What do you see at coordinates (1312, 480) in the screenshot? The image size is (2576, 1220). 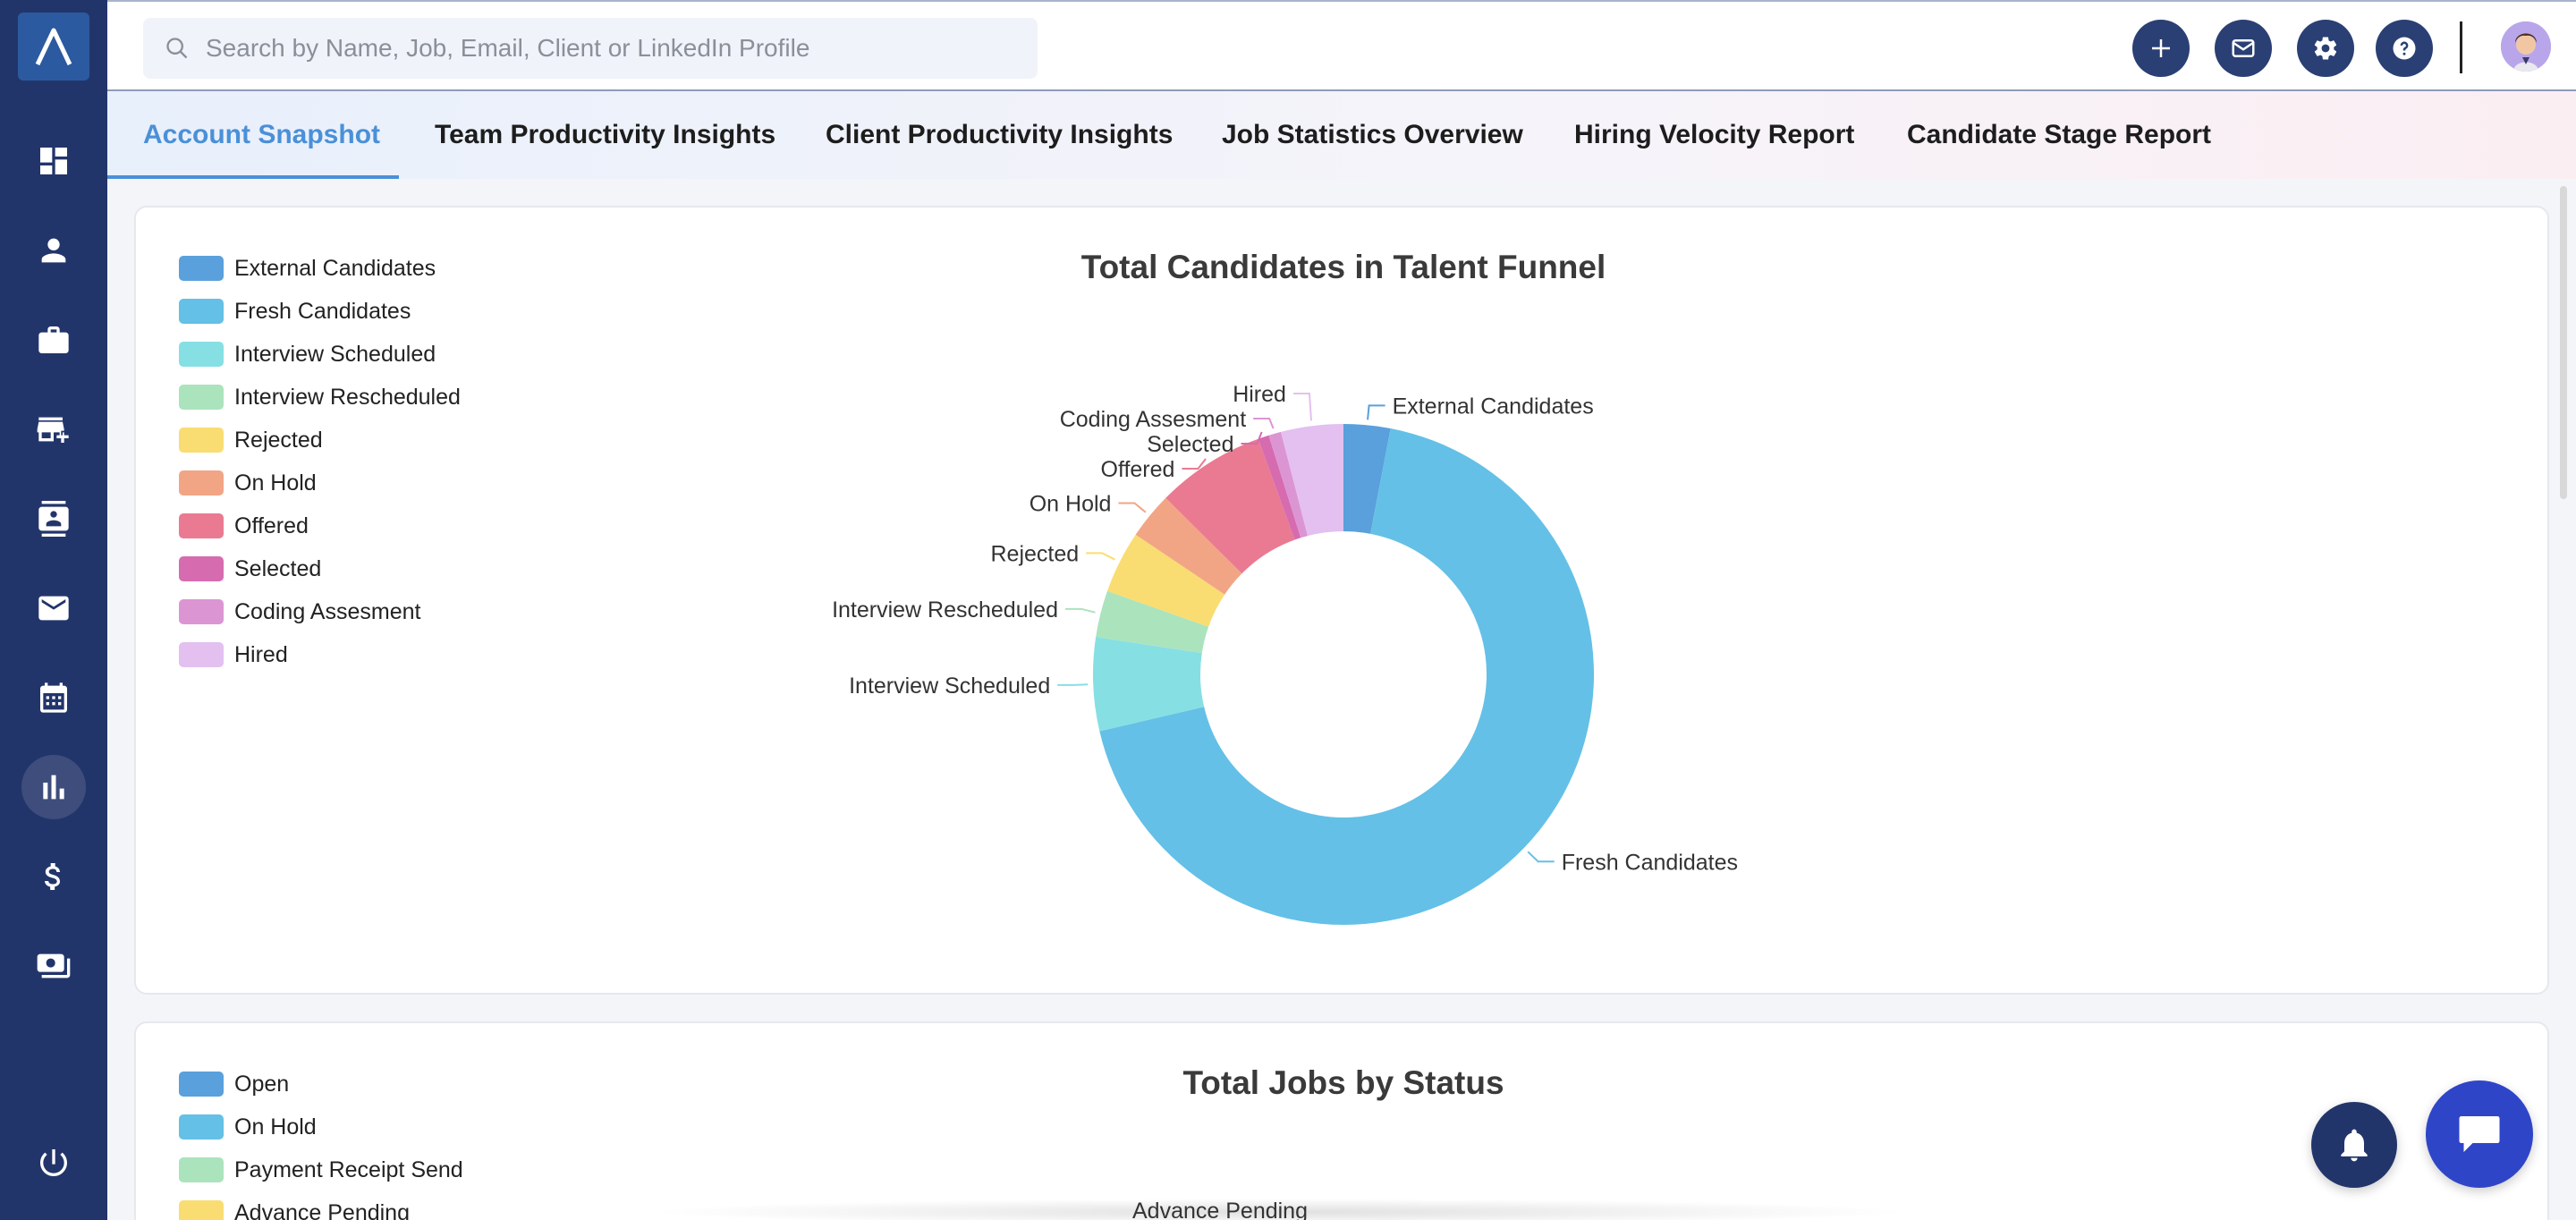 I see `slice-hired` at bounding box center [1312, 480].